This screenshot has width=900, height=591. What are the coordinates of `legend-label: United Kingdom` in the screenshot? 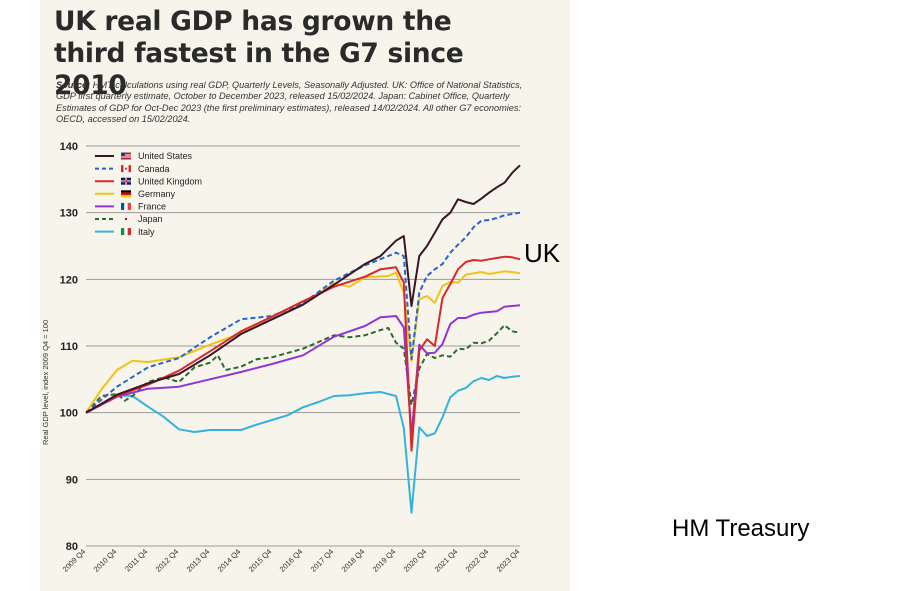 It's located at (170, 181).